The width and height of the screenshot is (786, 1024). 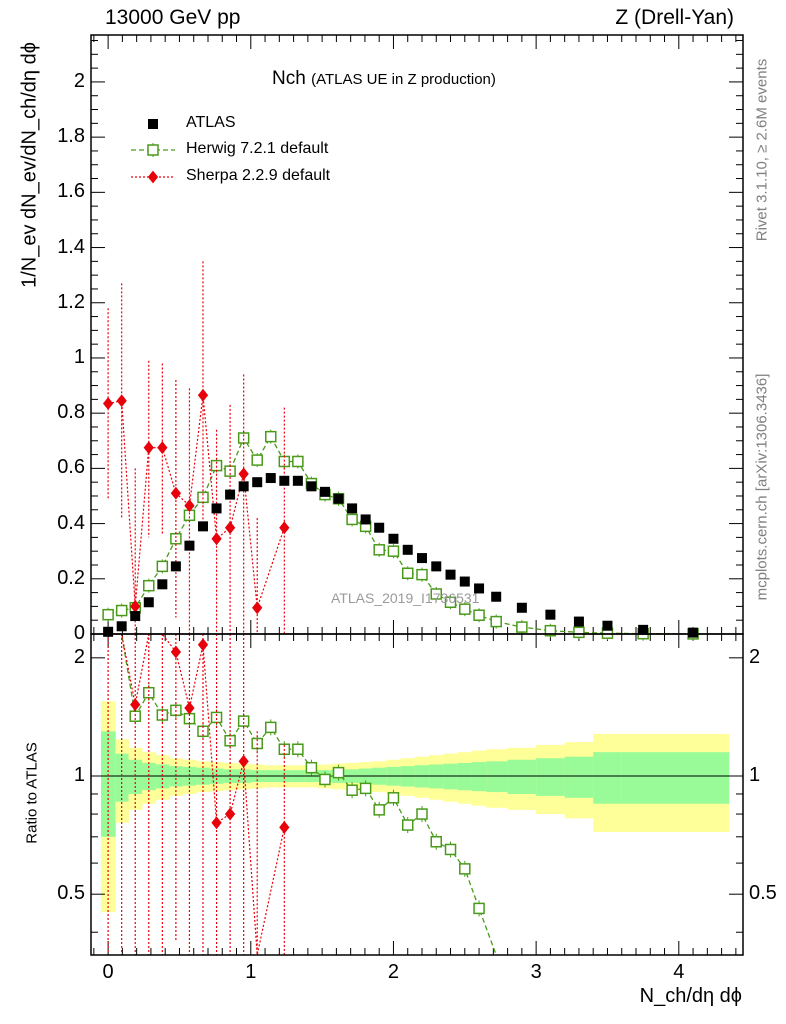 What do you see at coordinates (79, 633) in the screenshot?
I see `y-tick-label: 0` at bounding box center [79, 633].